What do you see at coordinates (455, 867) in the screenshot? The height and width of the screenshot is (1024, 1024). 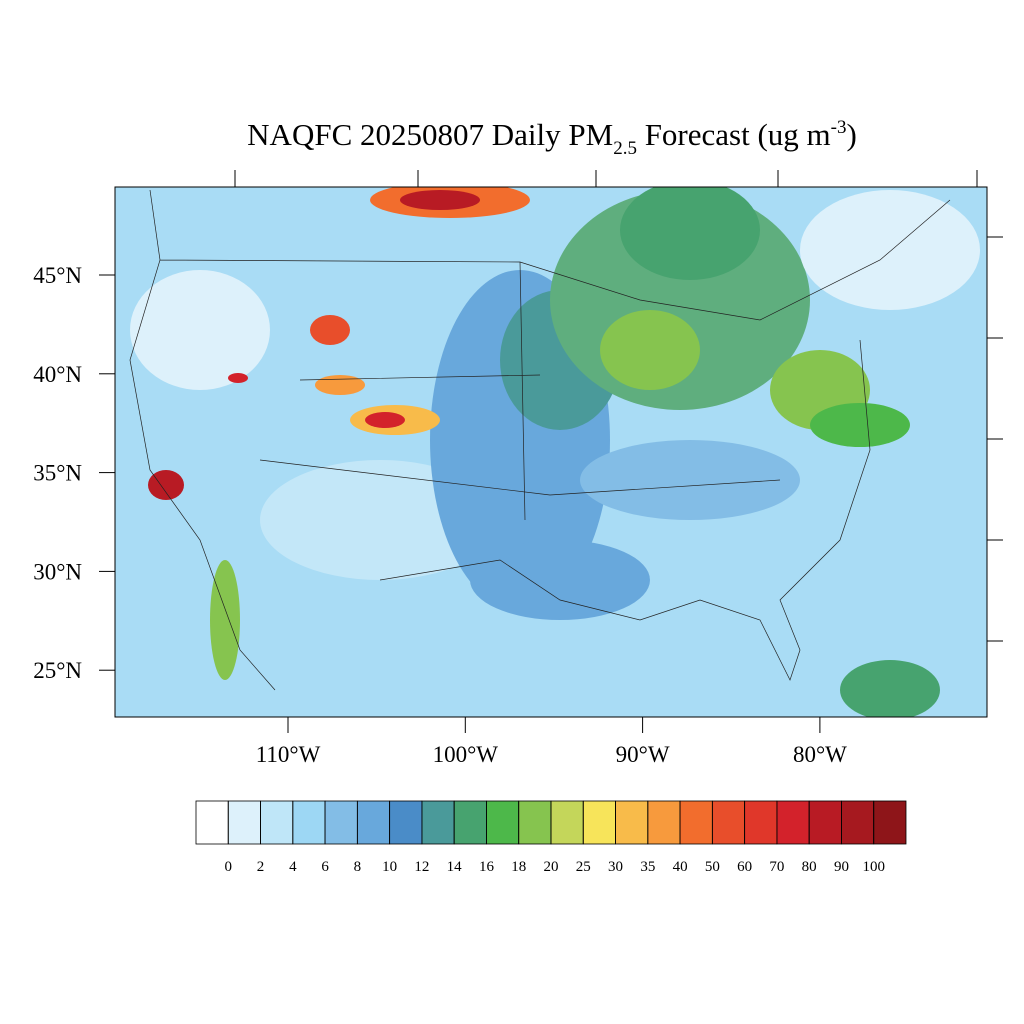 I see `level-label: 14` at bounding box center [455, 867].